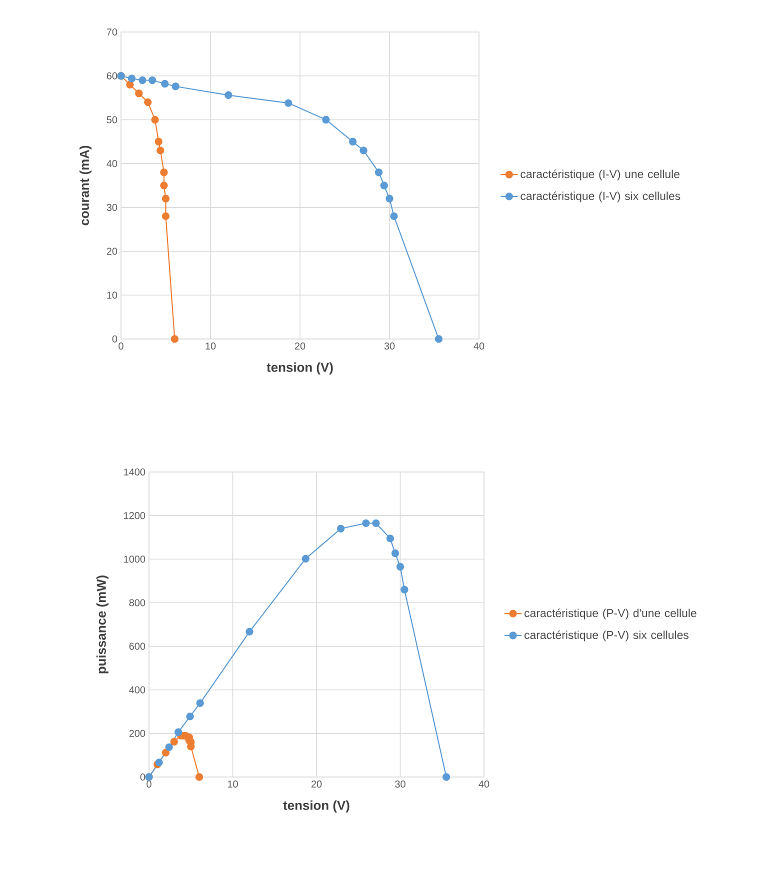 The width and height of the screenshot is (774, 883). What do you see at coordinates (102, 625) in the screenshot?
I see `y-axis-title: puissance (mW)` at bounding box center [102, 625].